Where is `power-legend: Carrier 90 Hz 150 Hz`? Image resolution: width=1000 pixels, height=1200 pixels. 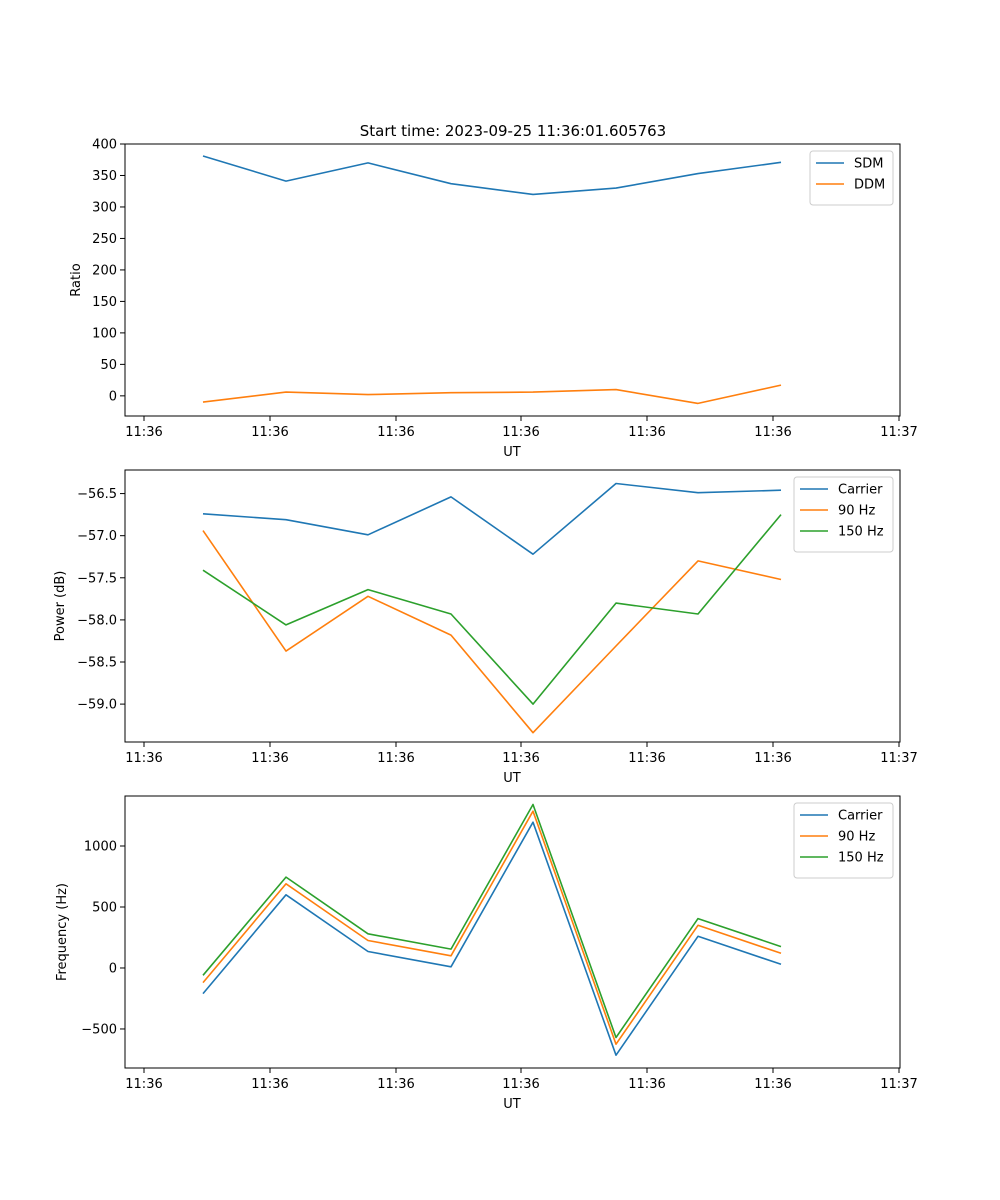 power-legend: Carrier 90 Hz 150 Hz is located at coordinates (843, 514).